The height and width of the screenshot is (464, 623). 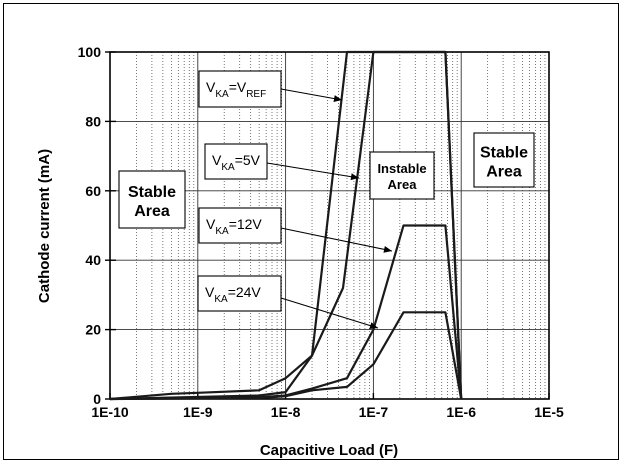 I want to click on x-tick-label: 1E-7, so click(x=374, y=412).